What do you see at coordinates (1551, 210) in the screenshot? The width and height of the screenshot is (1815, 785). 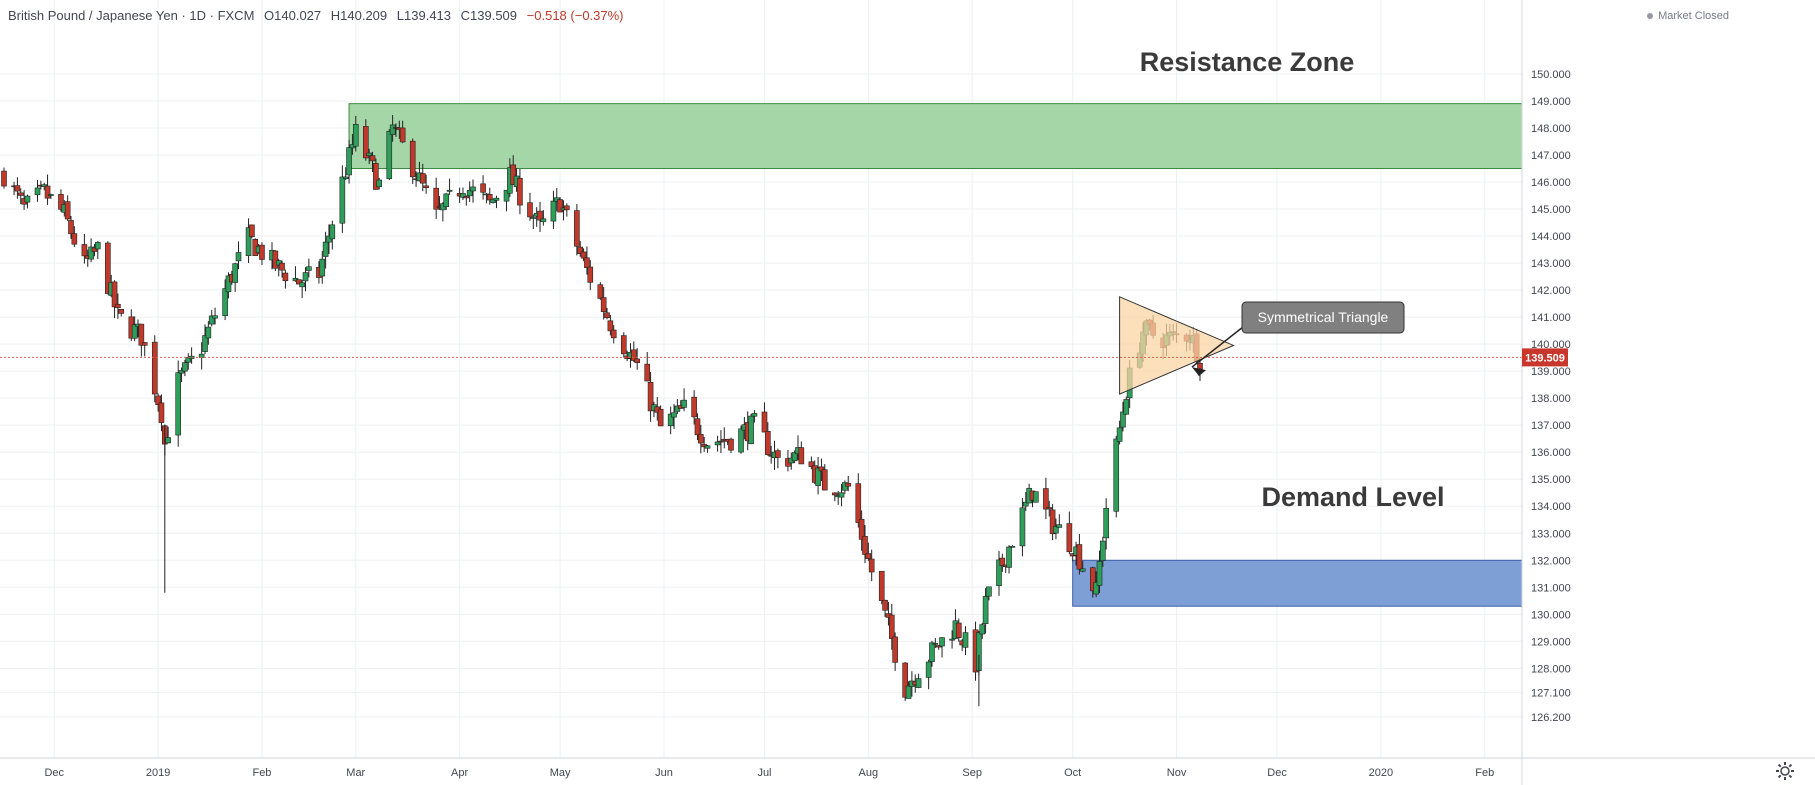 I see `y-tick-label: 145.000` at bounding box center [1551, 210].